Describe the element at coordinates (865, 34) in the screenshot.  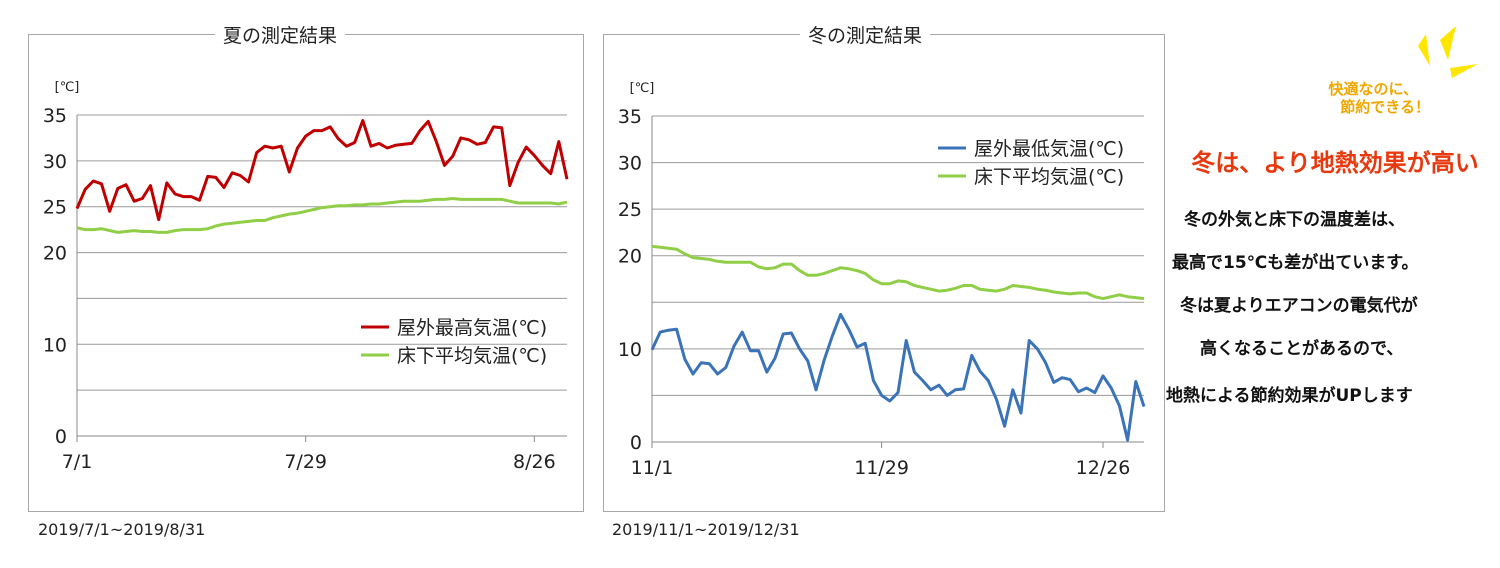
I see `winter-chart-title: 冬の測定結果` at that location.